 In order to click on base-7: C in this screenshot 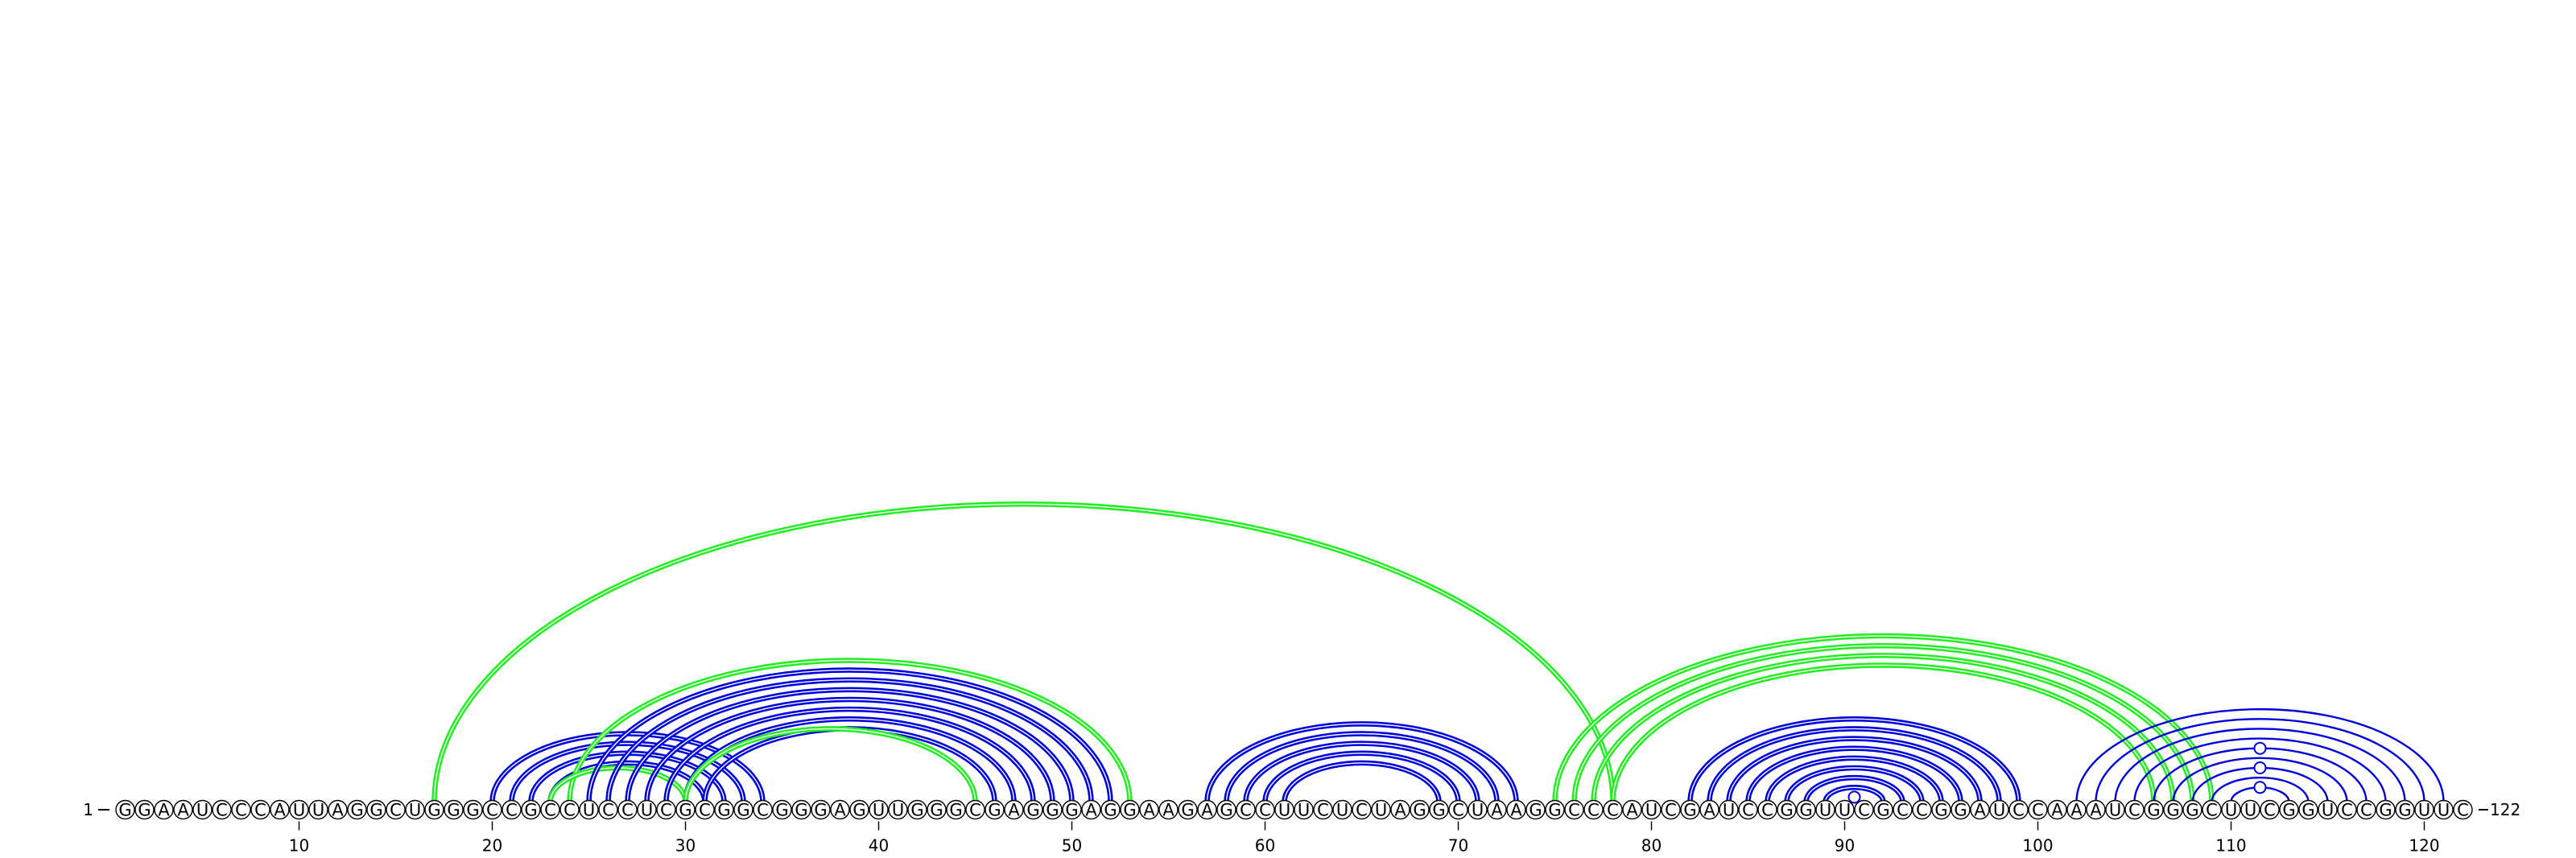, I will do `click(241, 809)`.